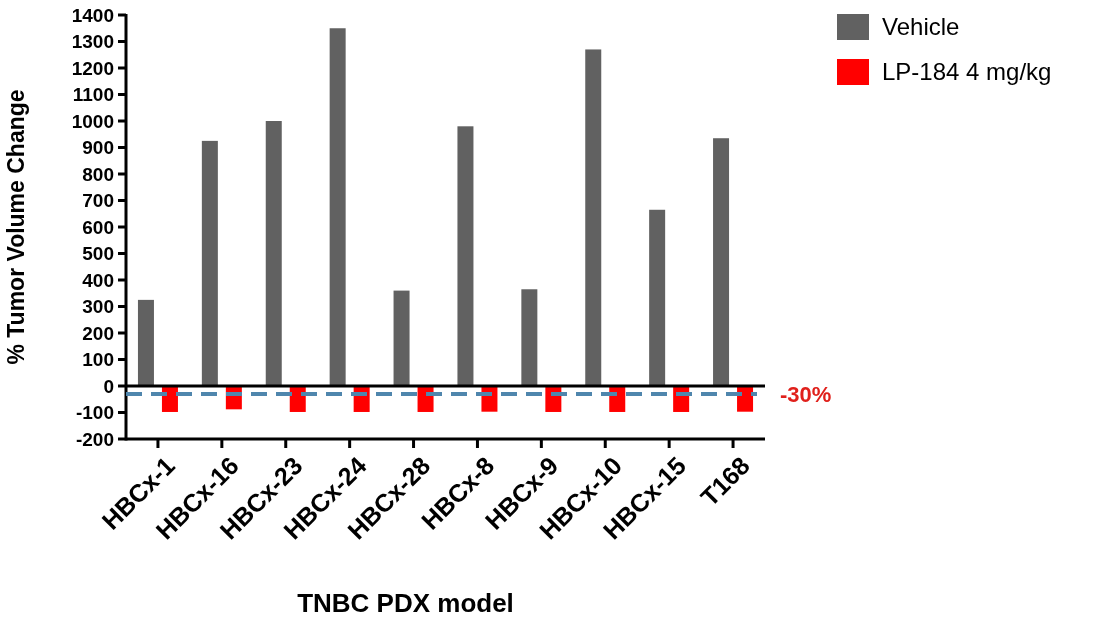 The width and height of the screenshot is (1107, 627). What do you see at coordinates (92, 15) in the screenshot?
I see `y-tick-label: 1400` at bounding box center [92, 15].